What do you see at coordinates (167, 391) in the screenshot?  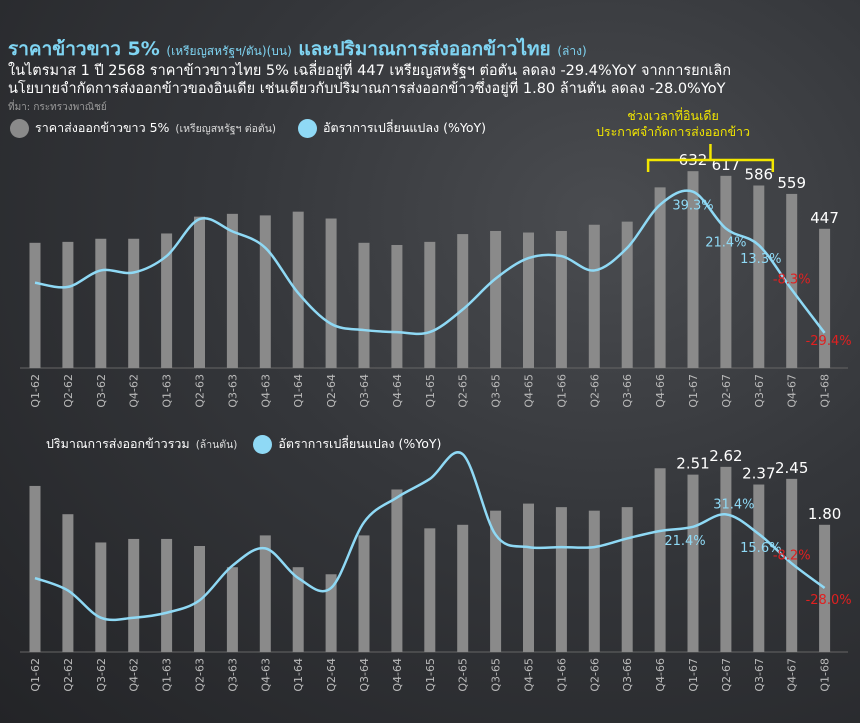 I see `top-tick-label: Q1-63` at bounding box center [167, 391].